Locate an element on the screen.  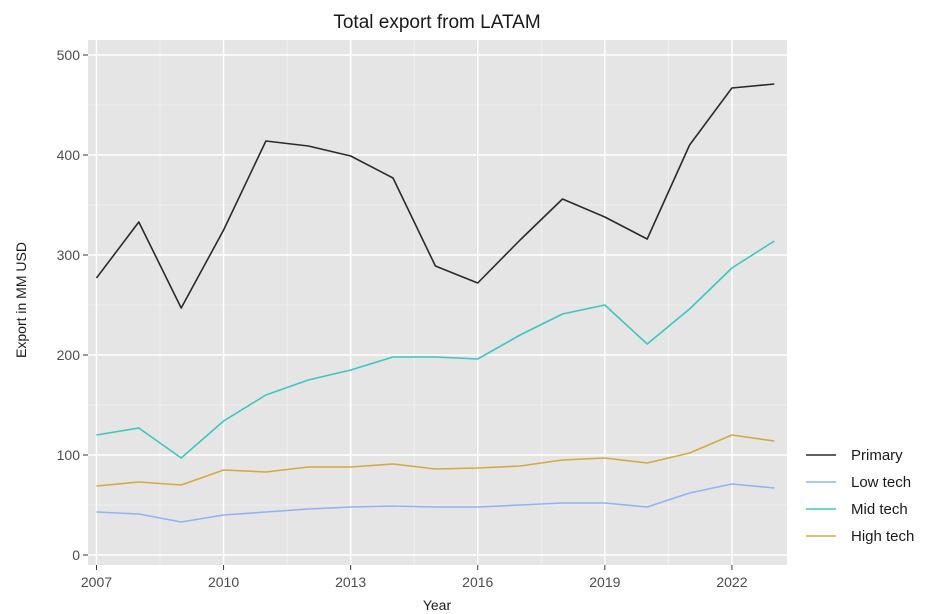
y-axis-label: Export in MM USD is located at coordinates (21, 300).